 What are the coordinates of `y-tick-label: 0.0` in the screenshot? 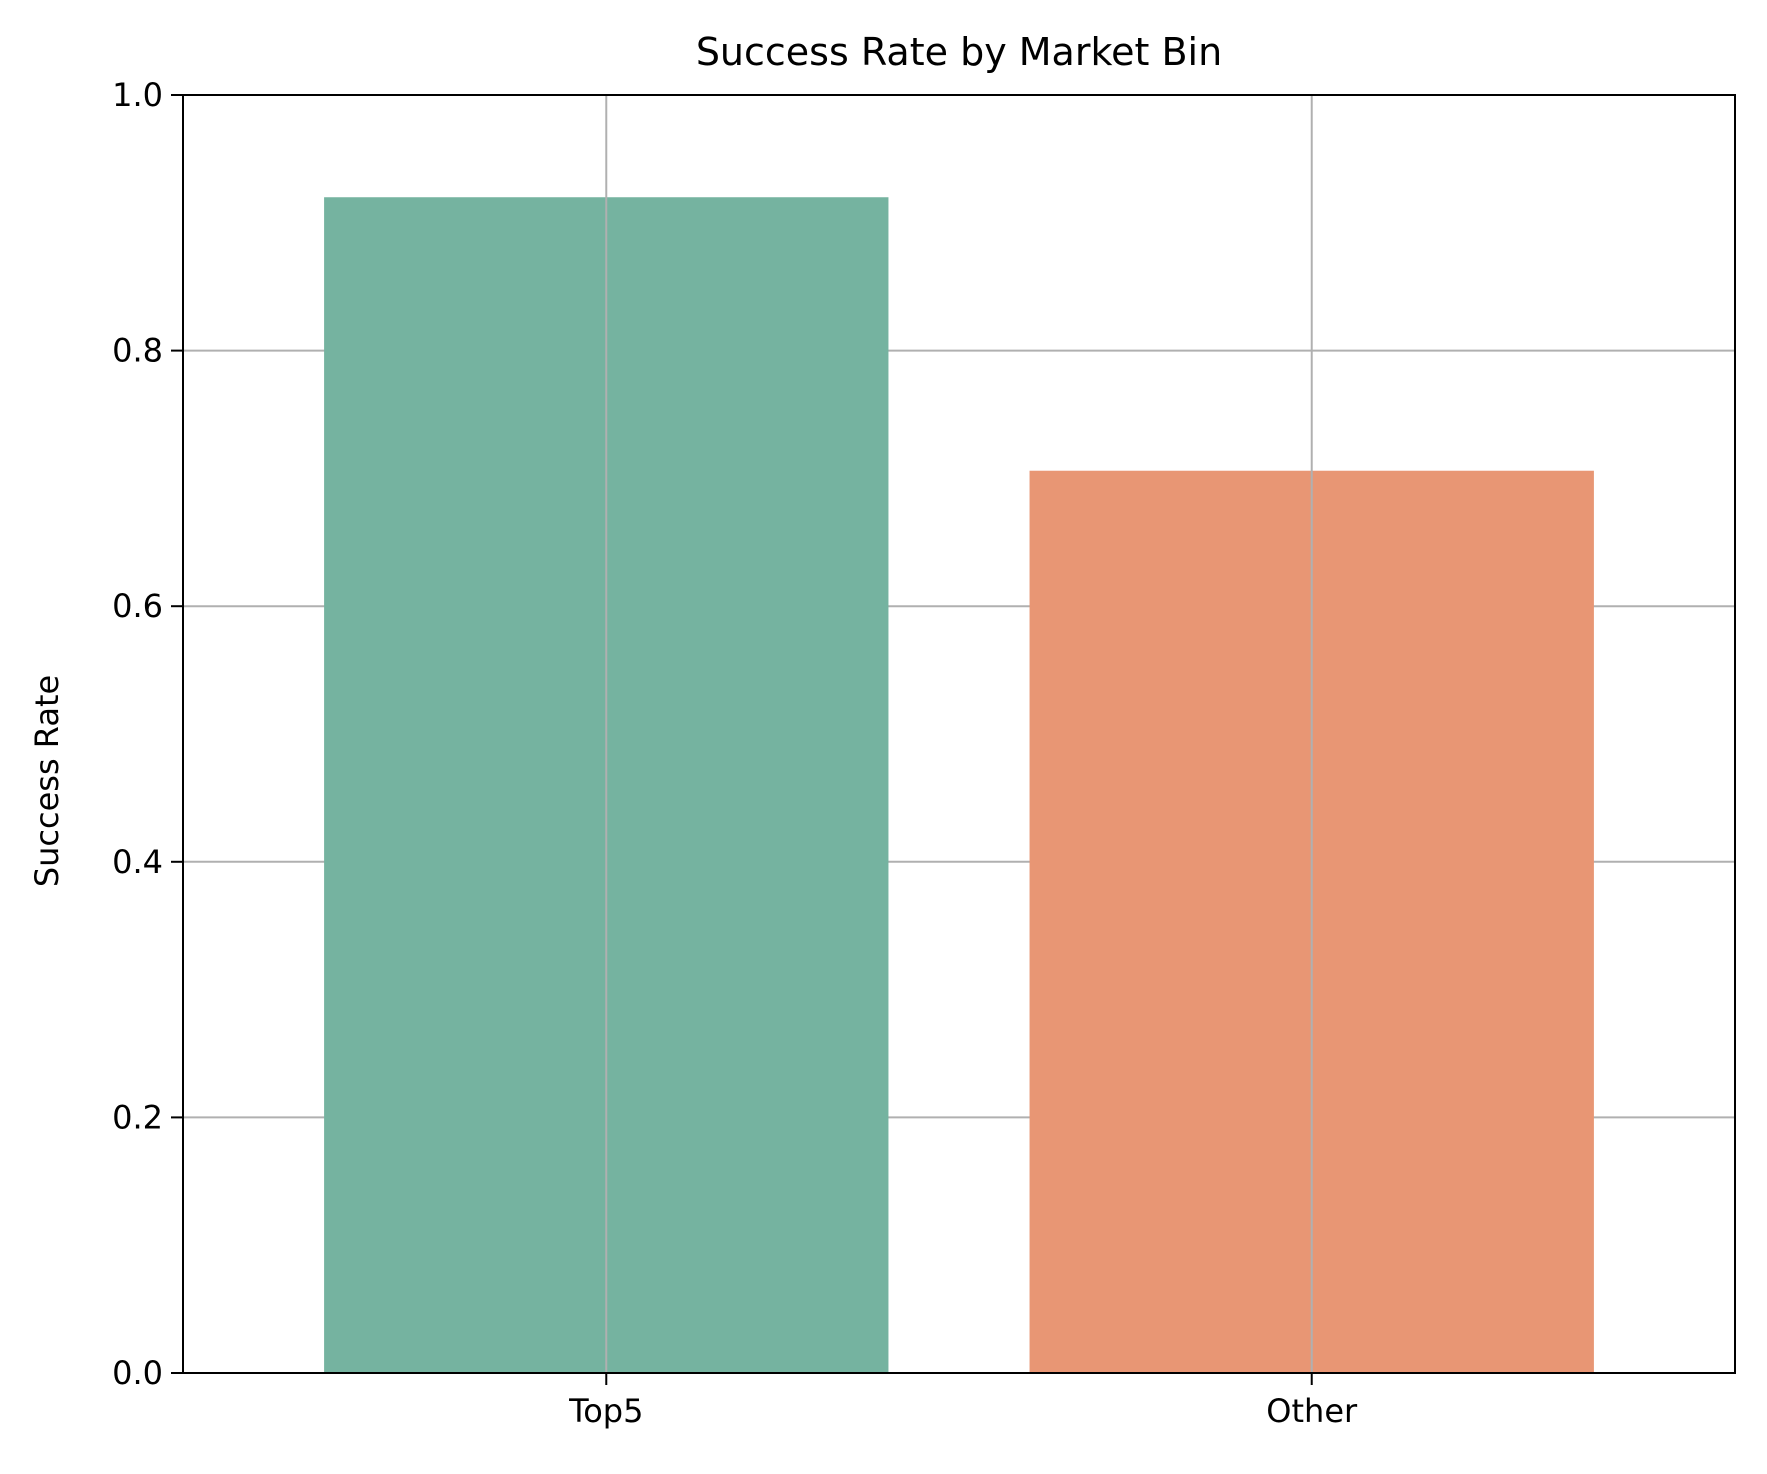 It's located at (137, 1373).